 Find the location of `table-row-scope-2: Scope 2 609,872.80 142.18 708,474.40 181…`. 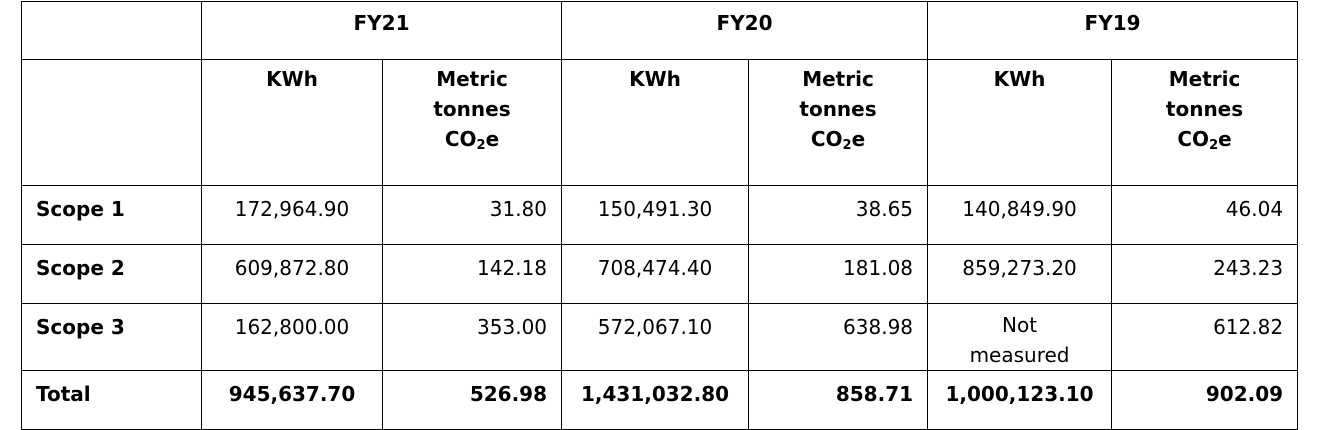

table-row-scope-2: Scope 2 609,872.80 142.18 708,474.40 181… is located at coordinates (660, 274).